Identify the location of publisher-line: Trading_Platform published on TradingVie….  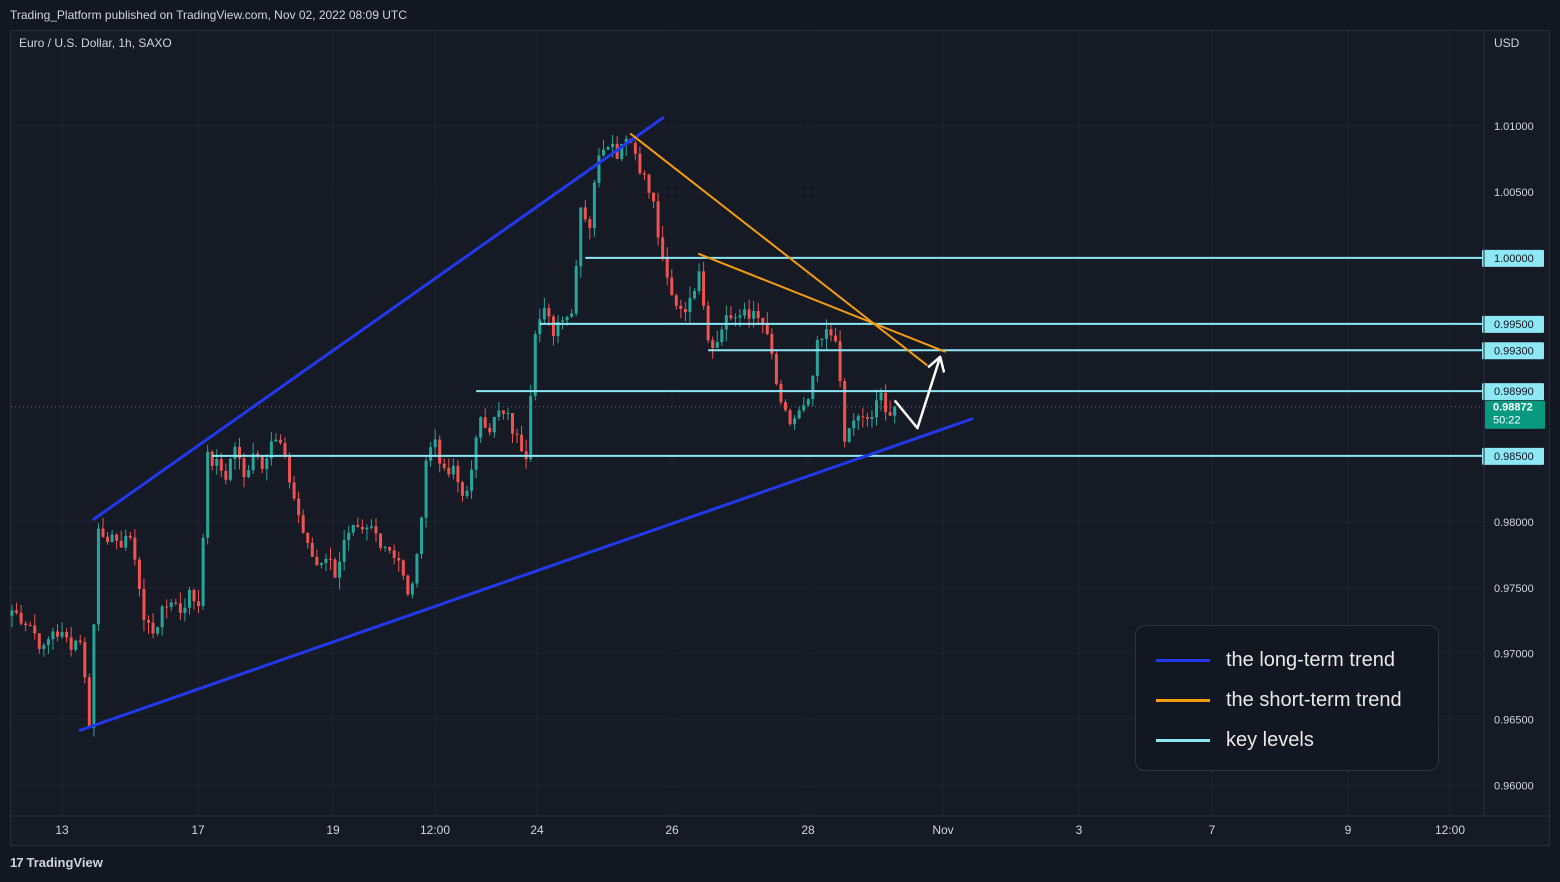
(208, 15).